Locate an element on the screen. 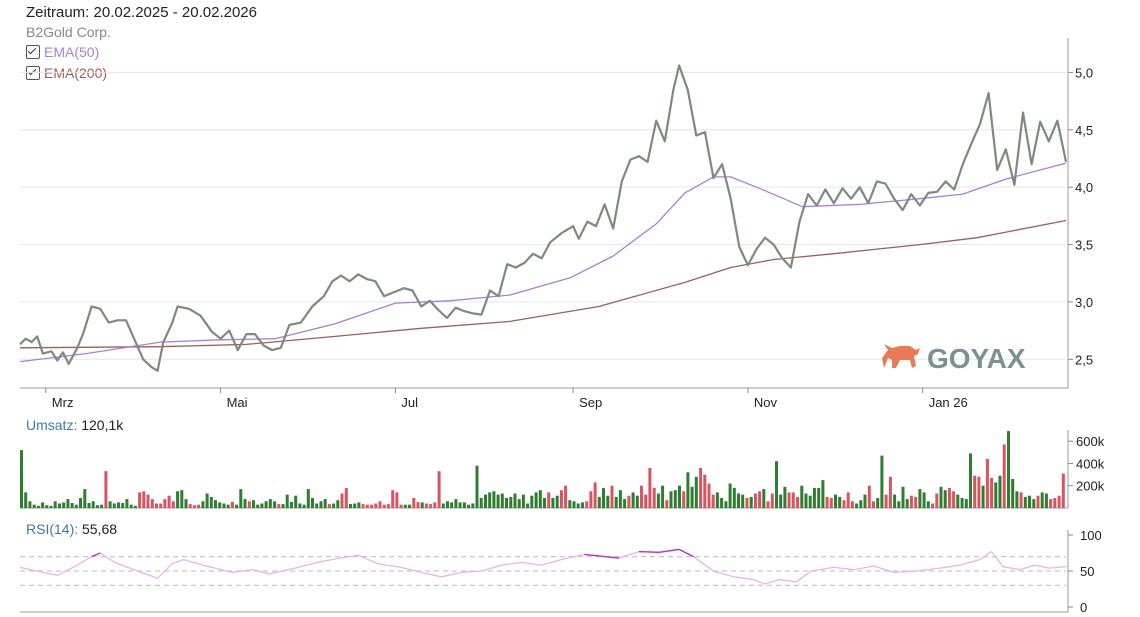 The height and width of the screenshot is (617, 1140). legend-ema50: EMA(50) is located at coordinates (62, 52).